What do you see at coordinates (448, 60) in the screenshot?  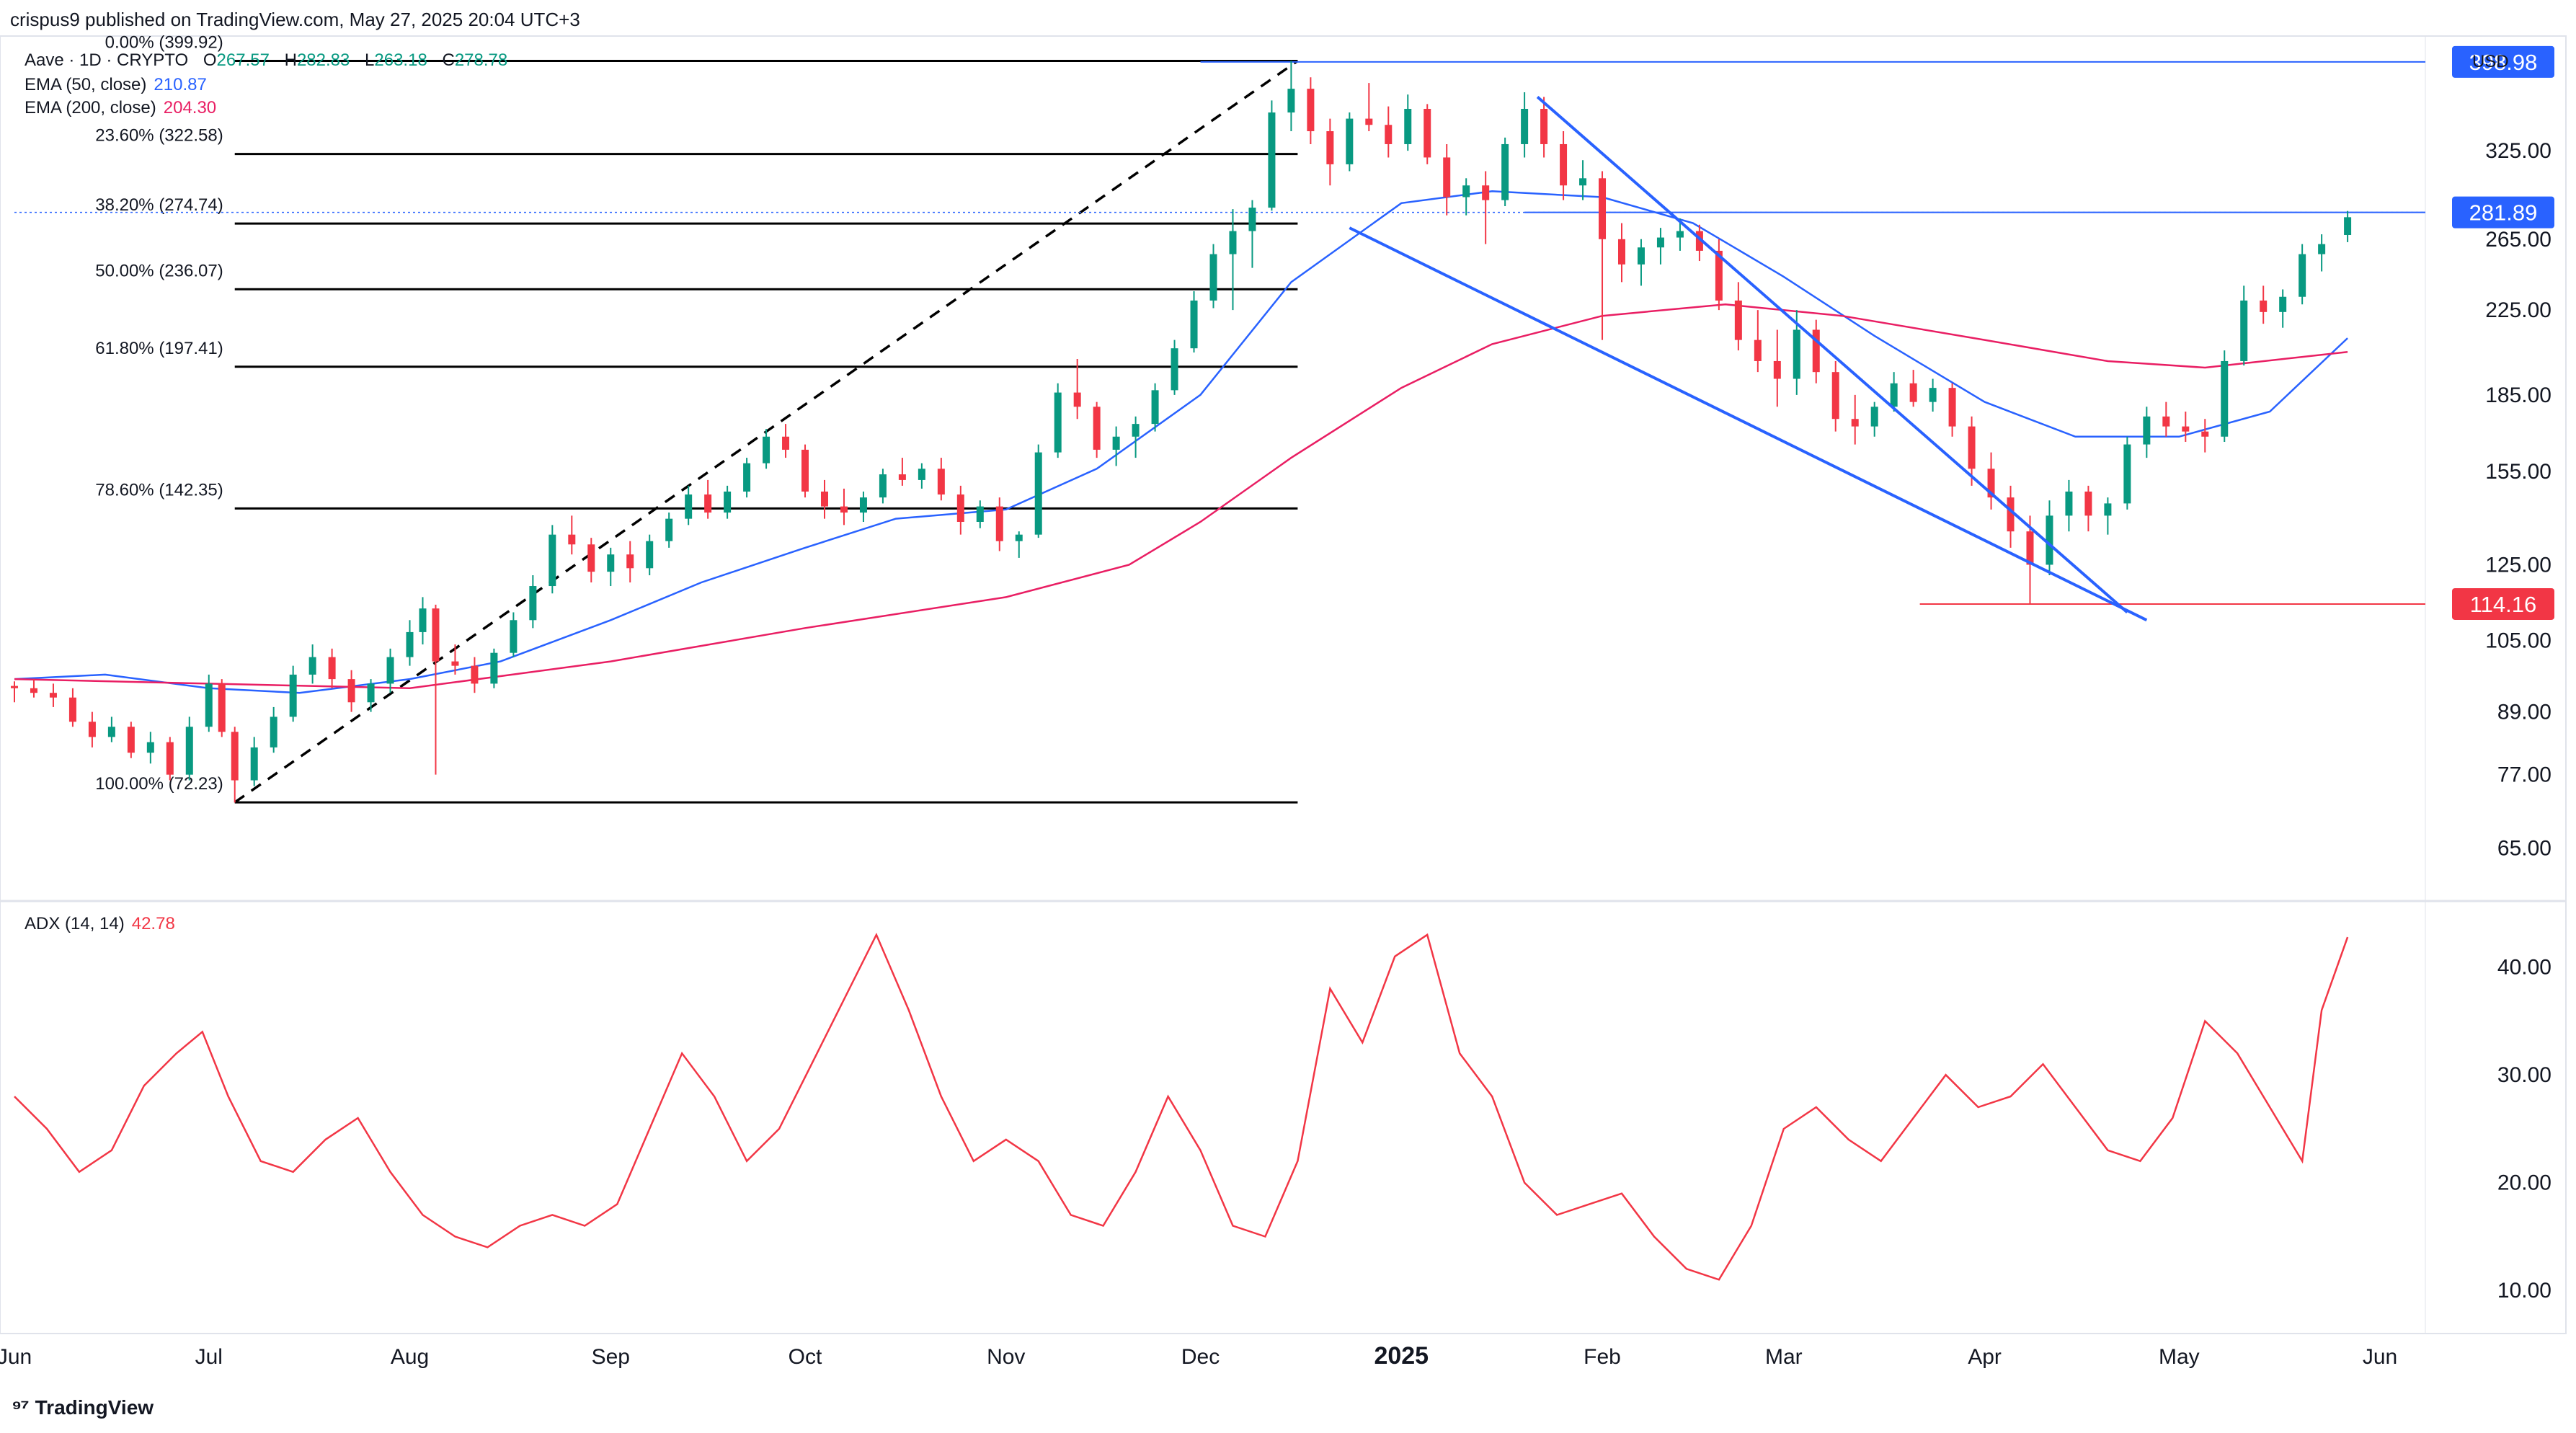 I see `close-key: C` at bounding box center [448, 60].